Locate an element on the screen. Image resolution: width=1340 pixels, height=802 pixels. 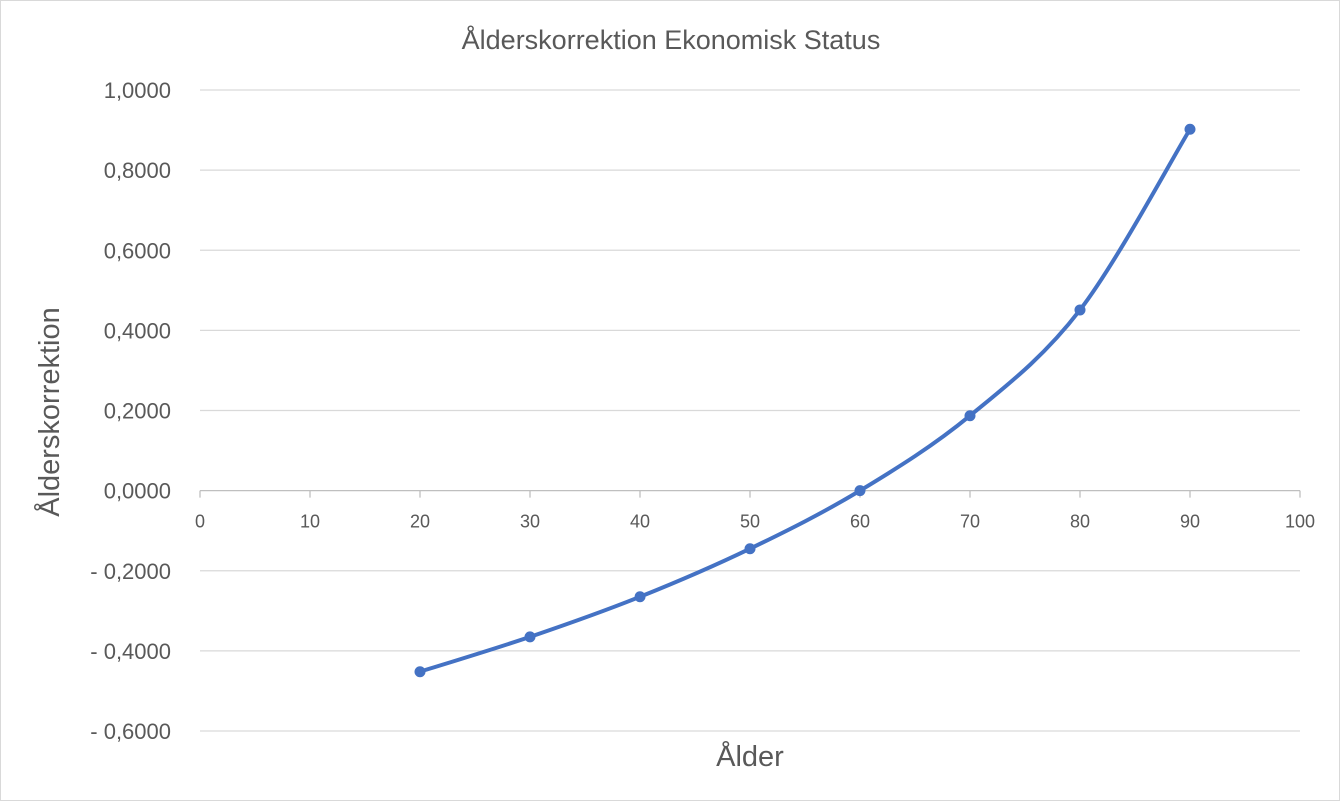
y-tick-label: 0,2000 is located at coordinates (137, 411).